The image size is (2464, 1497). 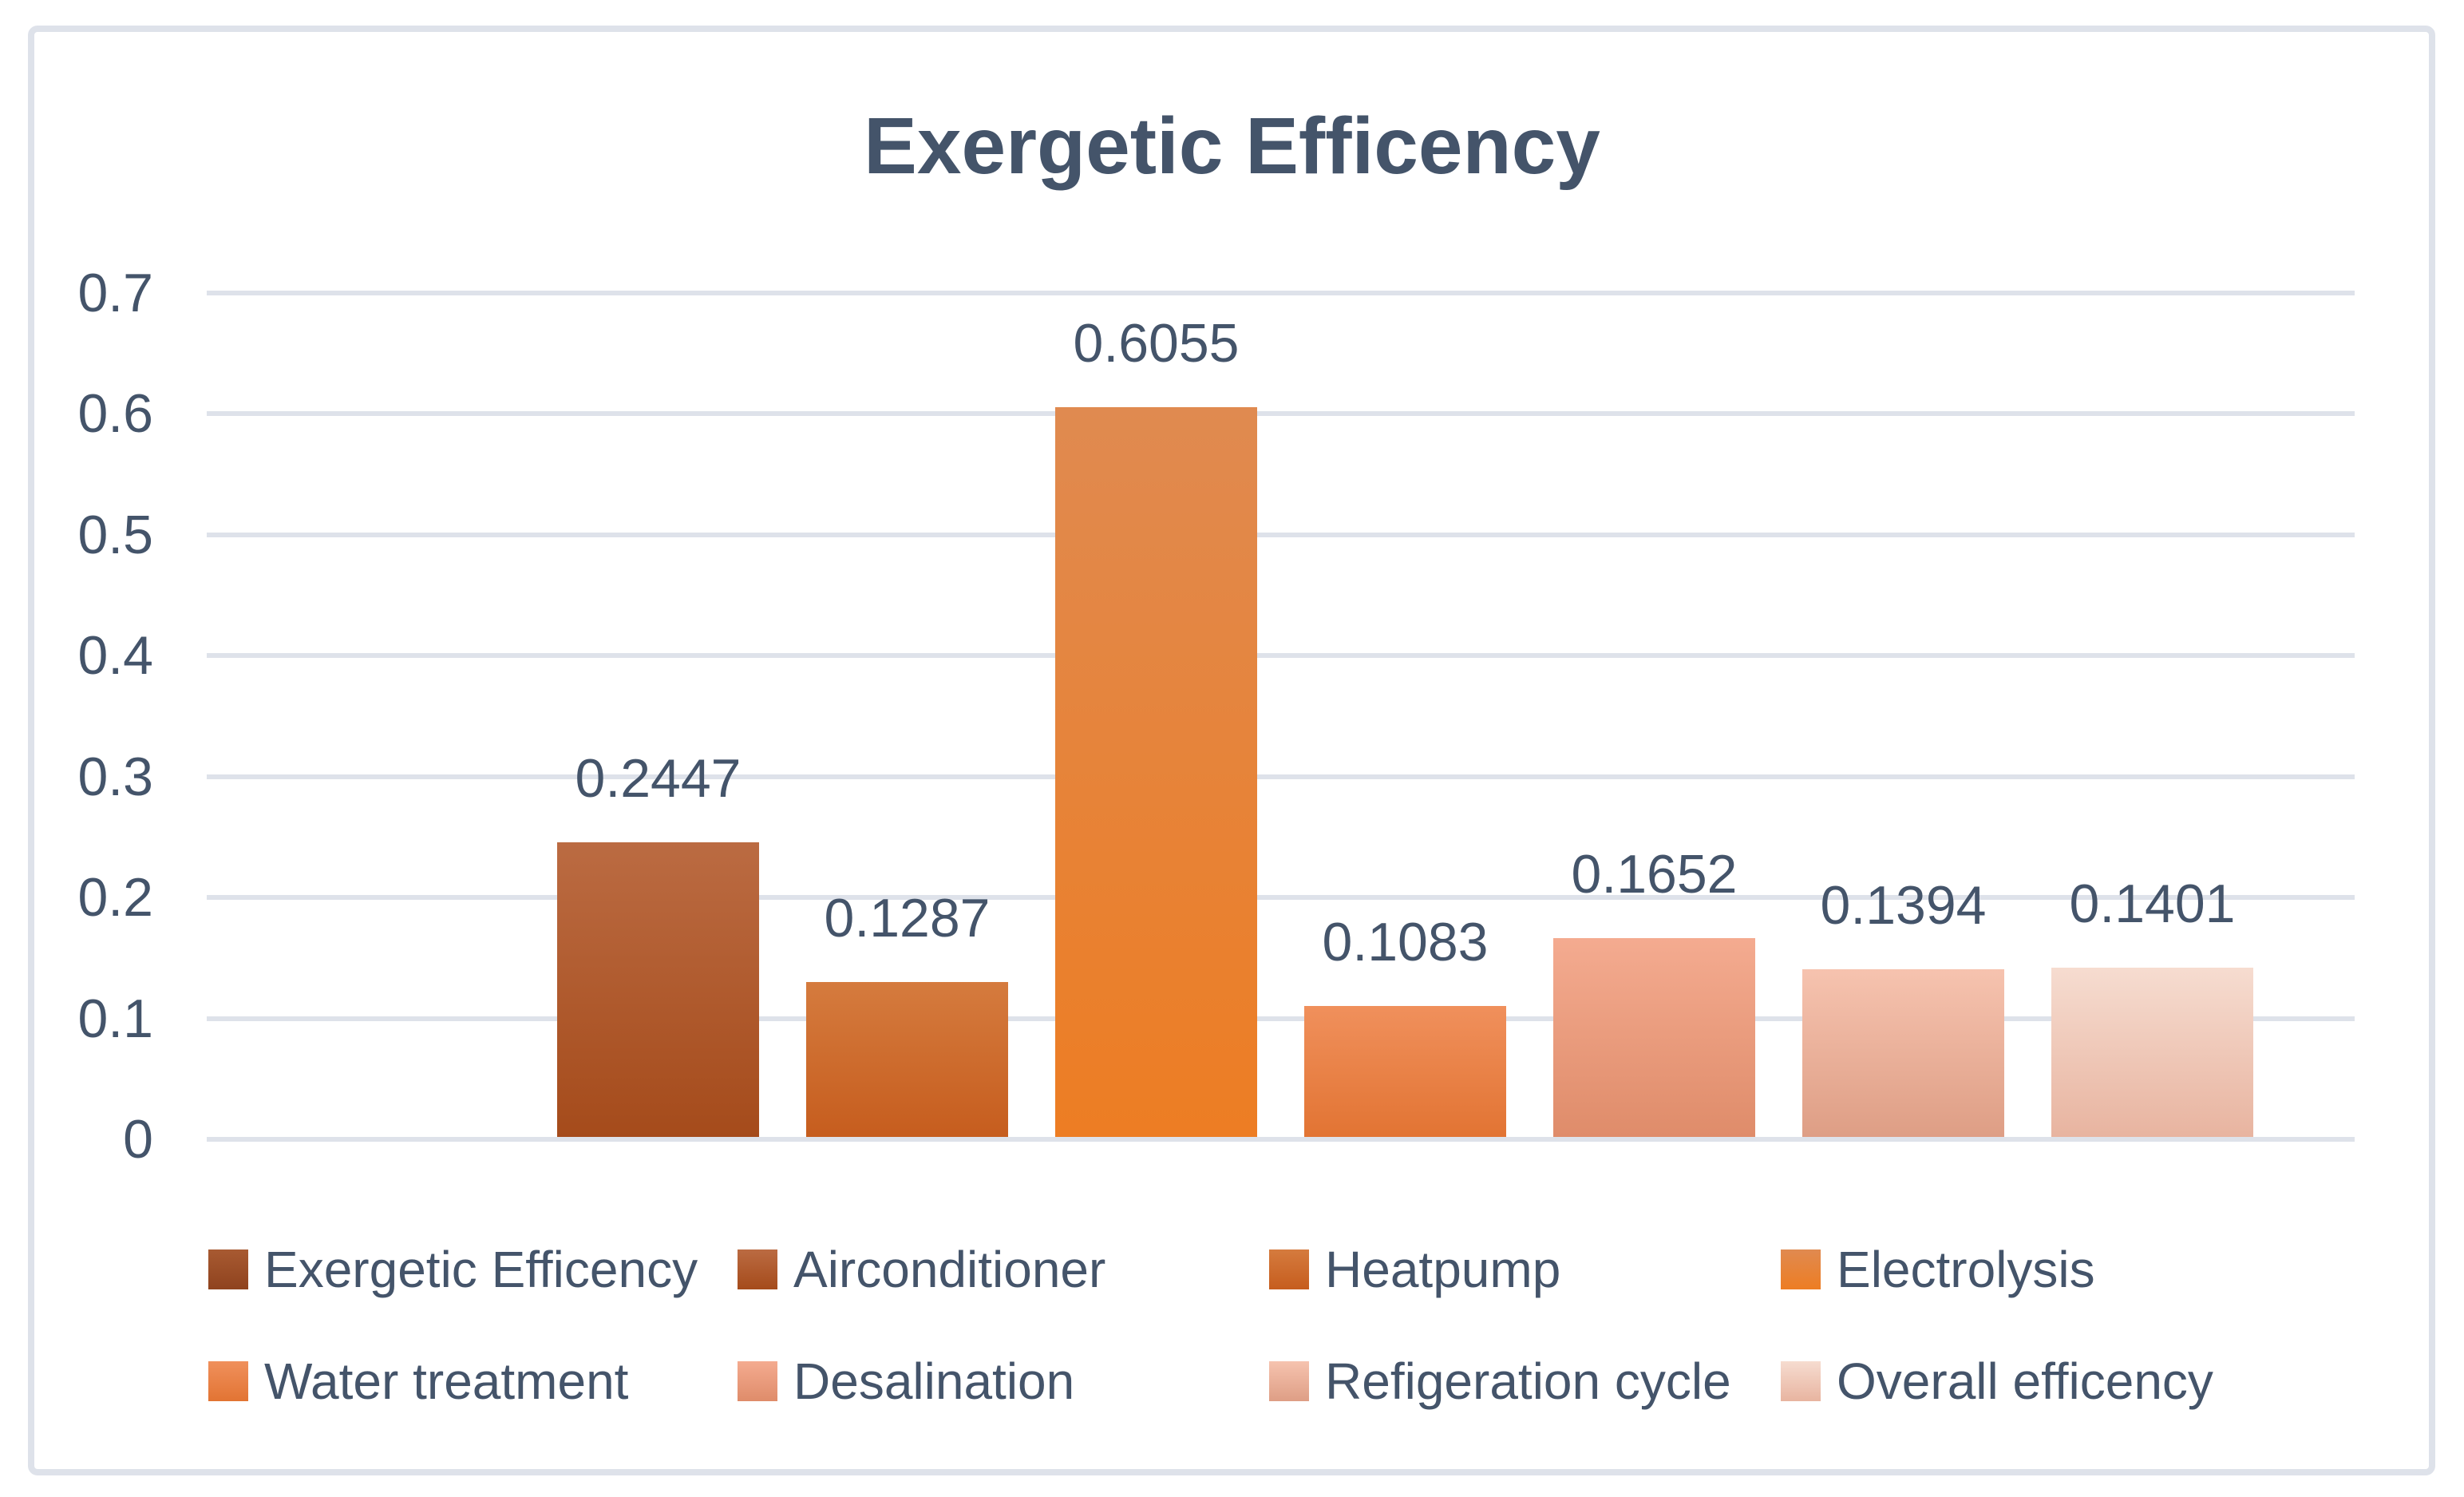 What do you see at coordinates (115, 414) in the screenshot?
I see `y-axis-label: 0.6` at bounding box center [115, 414].